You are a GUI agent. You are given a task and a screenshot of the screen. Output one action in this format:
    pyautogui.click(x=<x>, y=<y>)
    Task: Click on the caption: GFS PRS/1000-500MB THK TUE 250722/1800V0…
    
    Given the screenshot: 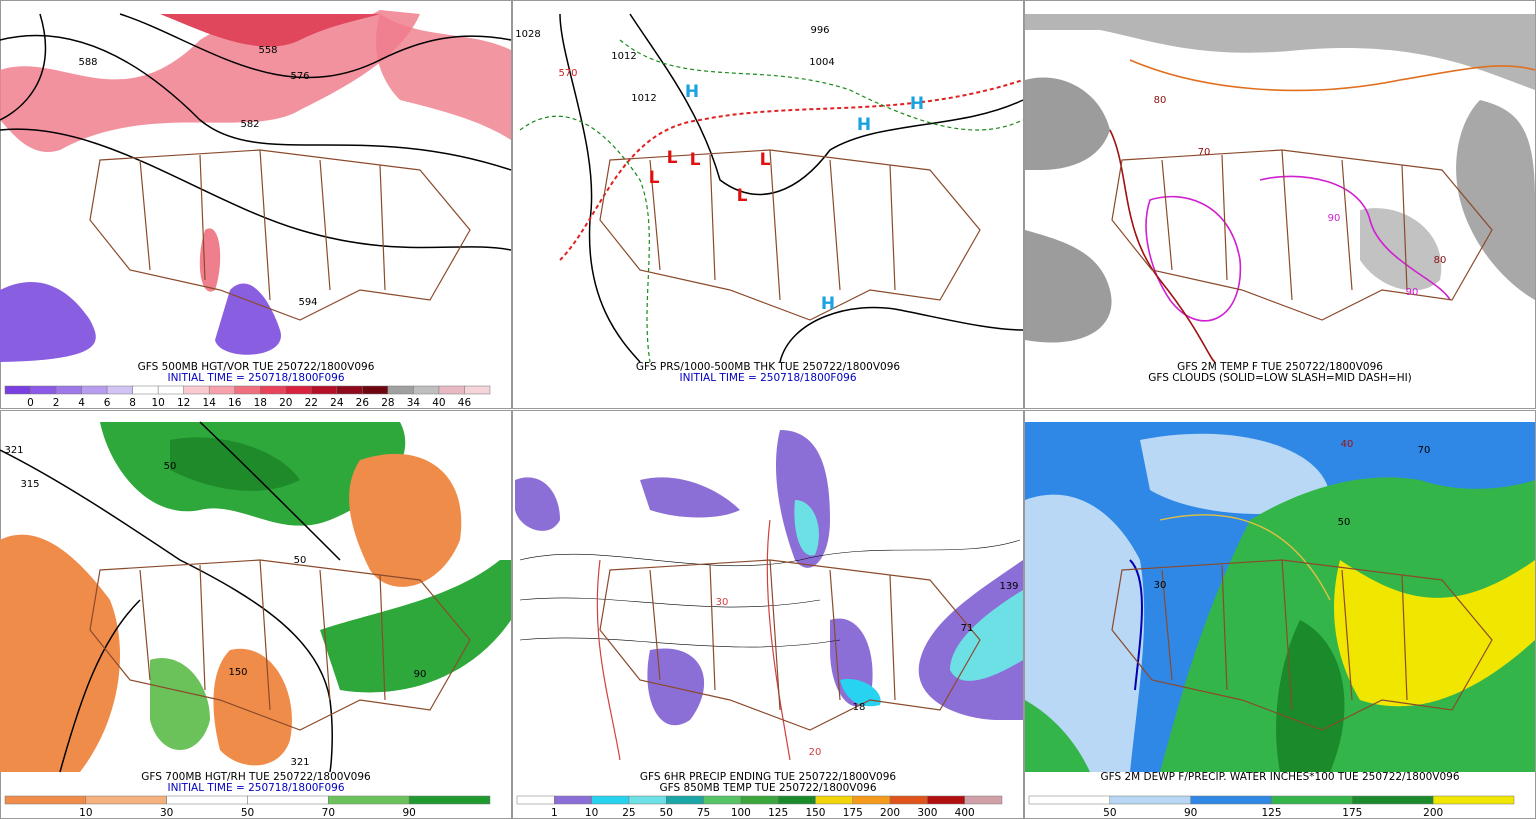 What is the action you would take?
    pyautogui.click(x=768, y=367)
    